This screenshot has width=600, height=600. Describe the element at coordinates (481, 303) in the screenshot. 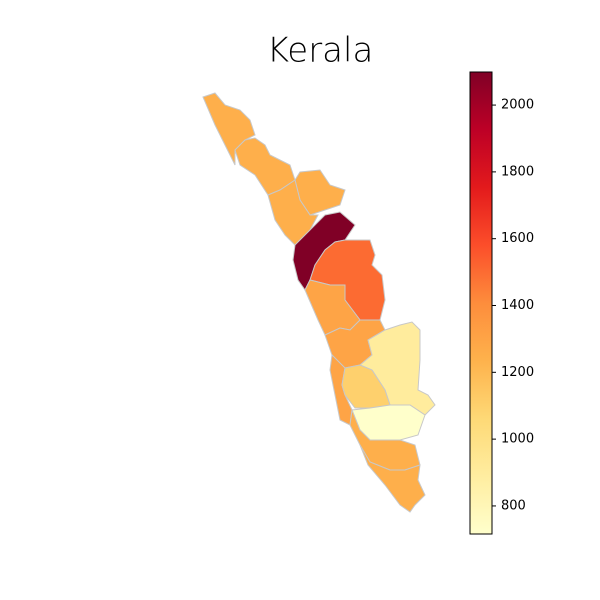

I see `colorbar` at that location.